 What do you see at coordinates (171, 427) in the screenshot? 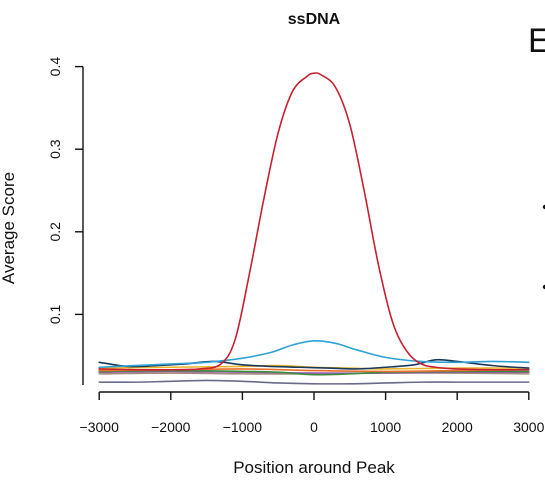
I see `x-tick-label: −2000` at bounding box center [171, 427].